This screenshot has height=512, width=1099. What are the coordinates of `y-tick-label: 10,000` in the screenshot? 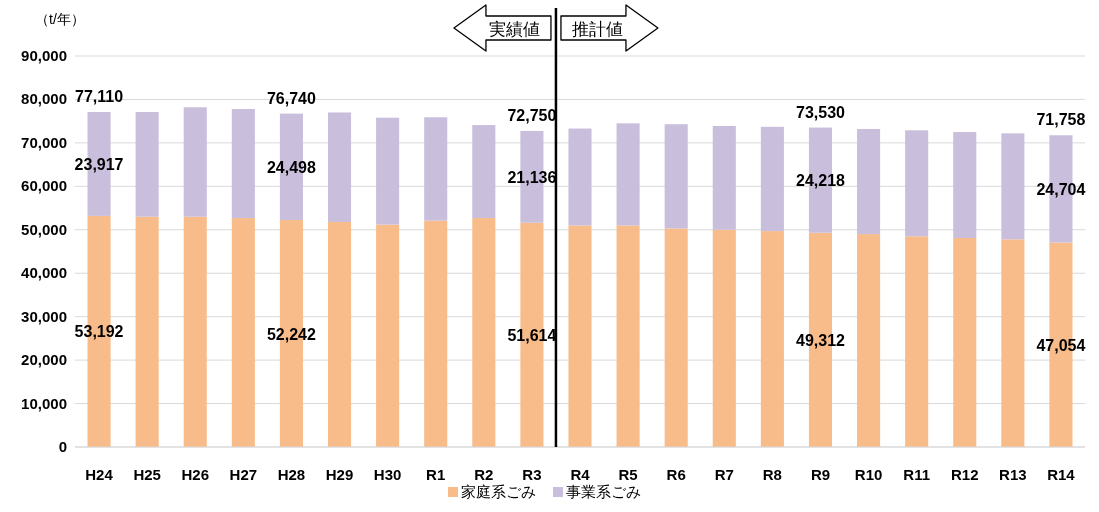 It's located at (44, 403).